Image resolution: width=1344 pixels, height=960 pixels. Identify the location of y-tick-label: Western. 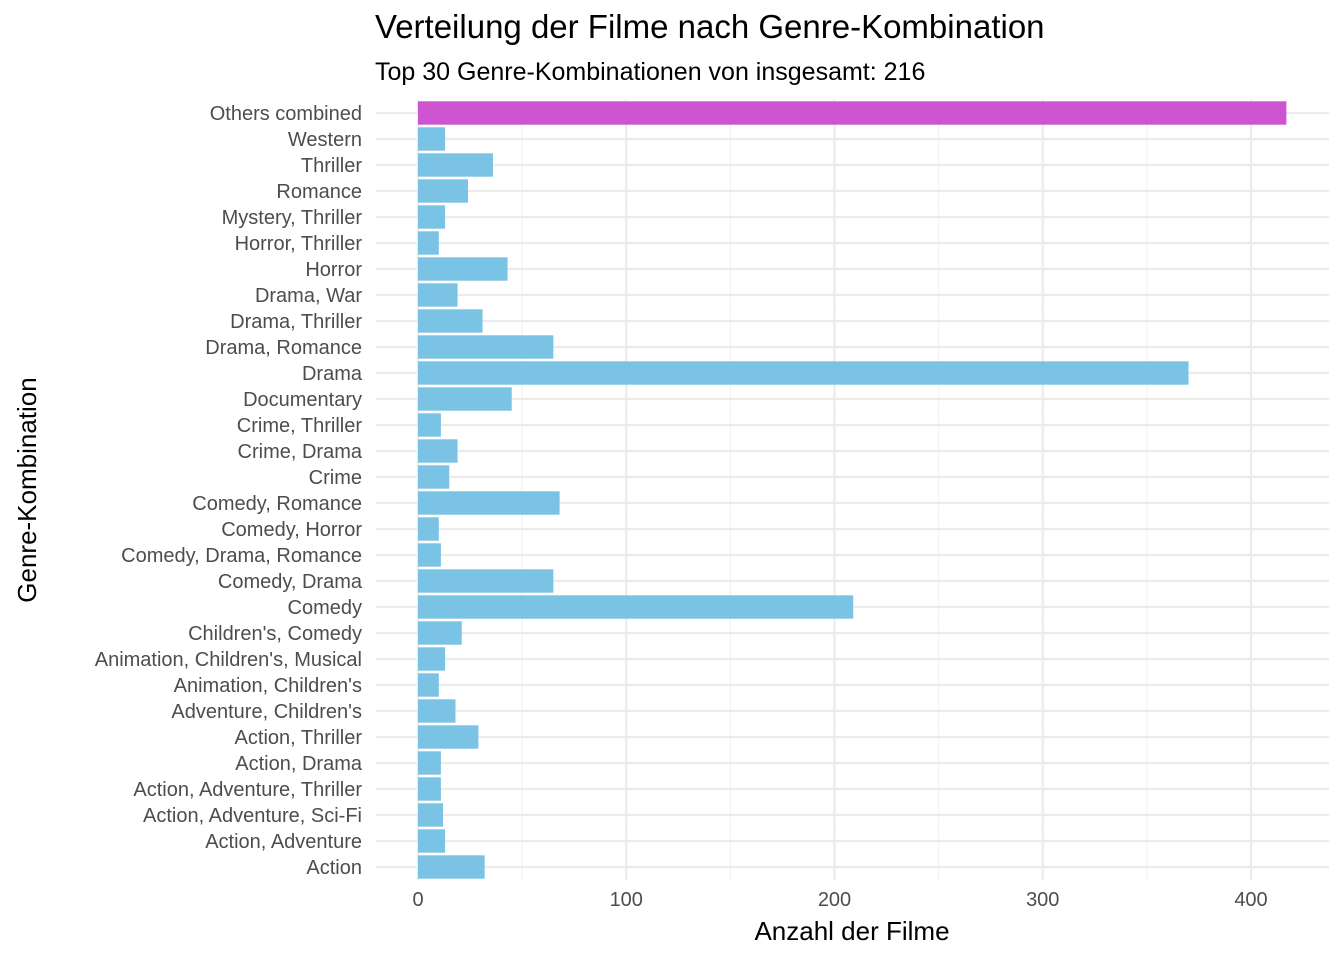
(325, 140).